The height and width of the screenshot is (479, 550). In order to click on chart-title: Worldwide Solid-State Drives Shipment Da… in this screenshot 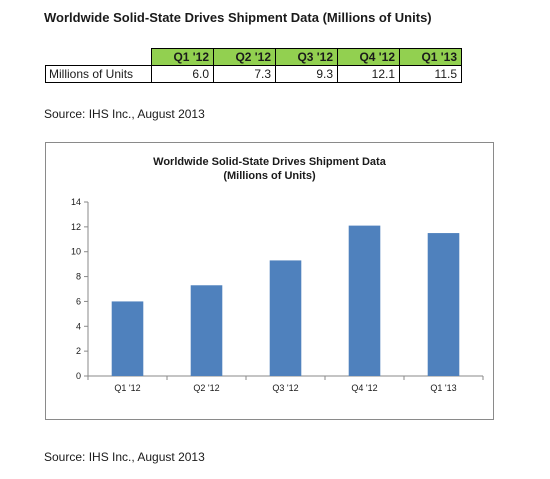, I will do `click(269, 169)`.